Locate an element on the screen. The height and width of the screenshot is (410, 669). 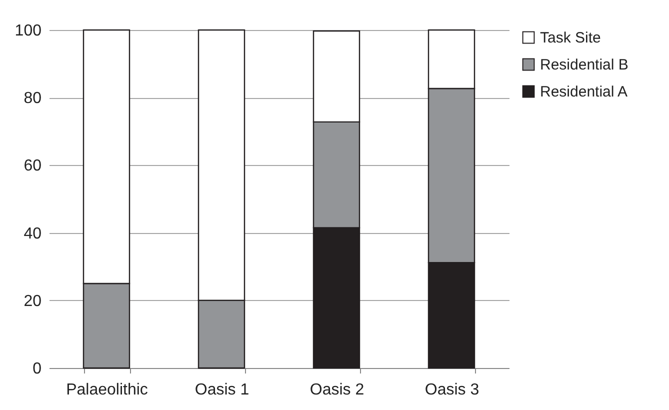
y-tick-label: 20 is located at coordinates (33, 301).